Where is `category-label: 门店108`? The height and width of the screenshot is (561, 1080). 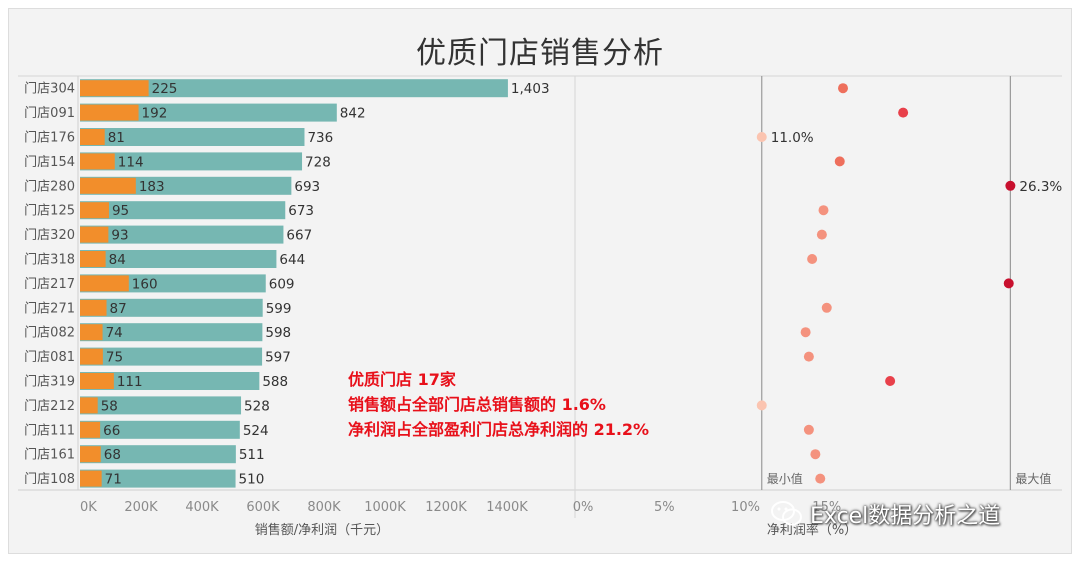
category-label: 门店108 is located at coordinates (49, 479).